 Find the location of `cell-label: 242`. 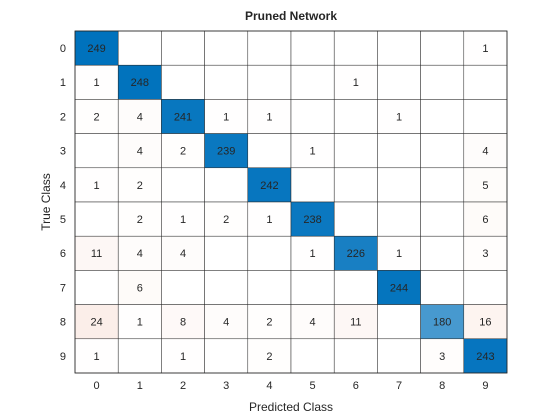

cell-label: 242 is located at coordinates (269, 186).